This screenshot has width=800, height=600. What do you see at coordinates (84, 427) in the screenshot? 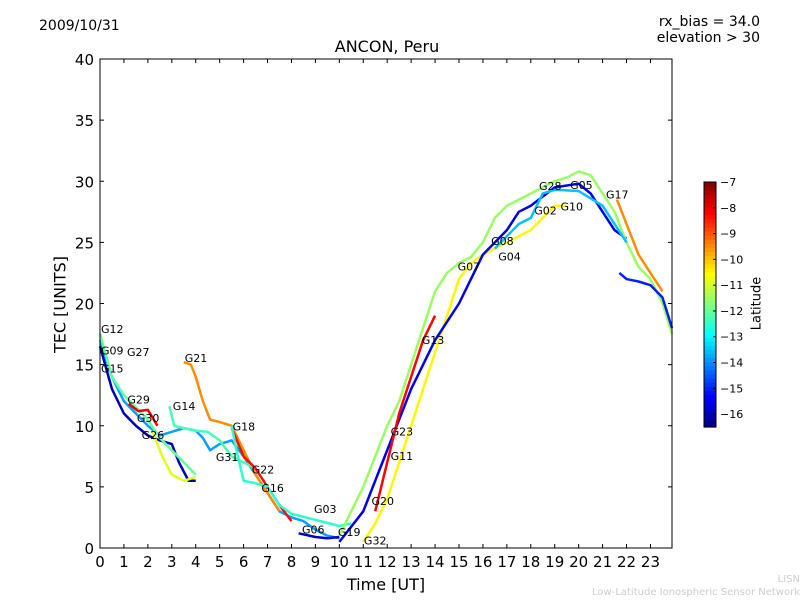
I see `y-tick-label: 10` at bounding box center [84, 427].